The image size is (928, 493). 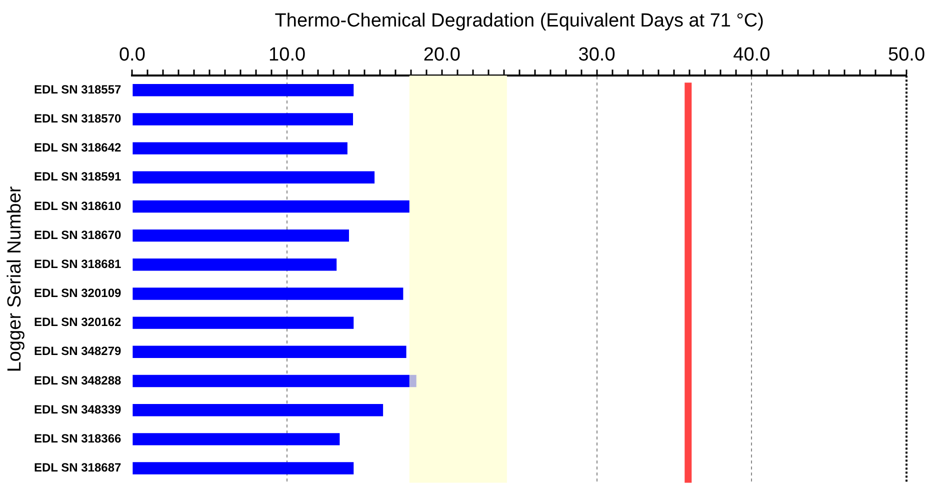 What do you see at coordinates (132, 55) in the screenshot?
I see `x-tick-label: 0.0` at bounding box center [132, 55].